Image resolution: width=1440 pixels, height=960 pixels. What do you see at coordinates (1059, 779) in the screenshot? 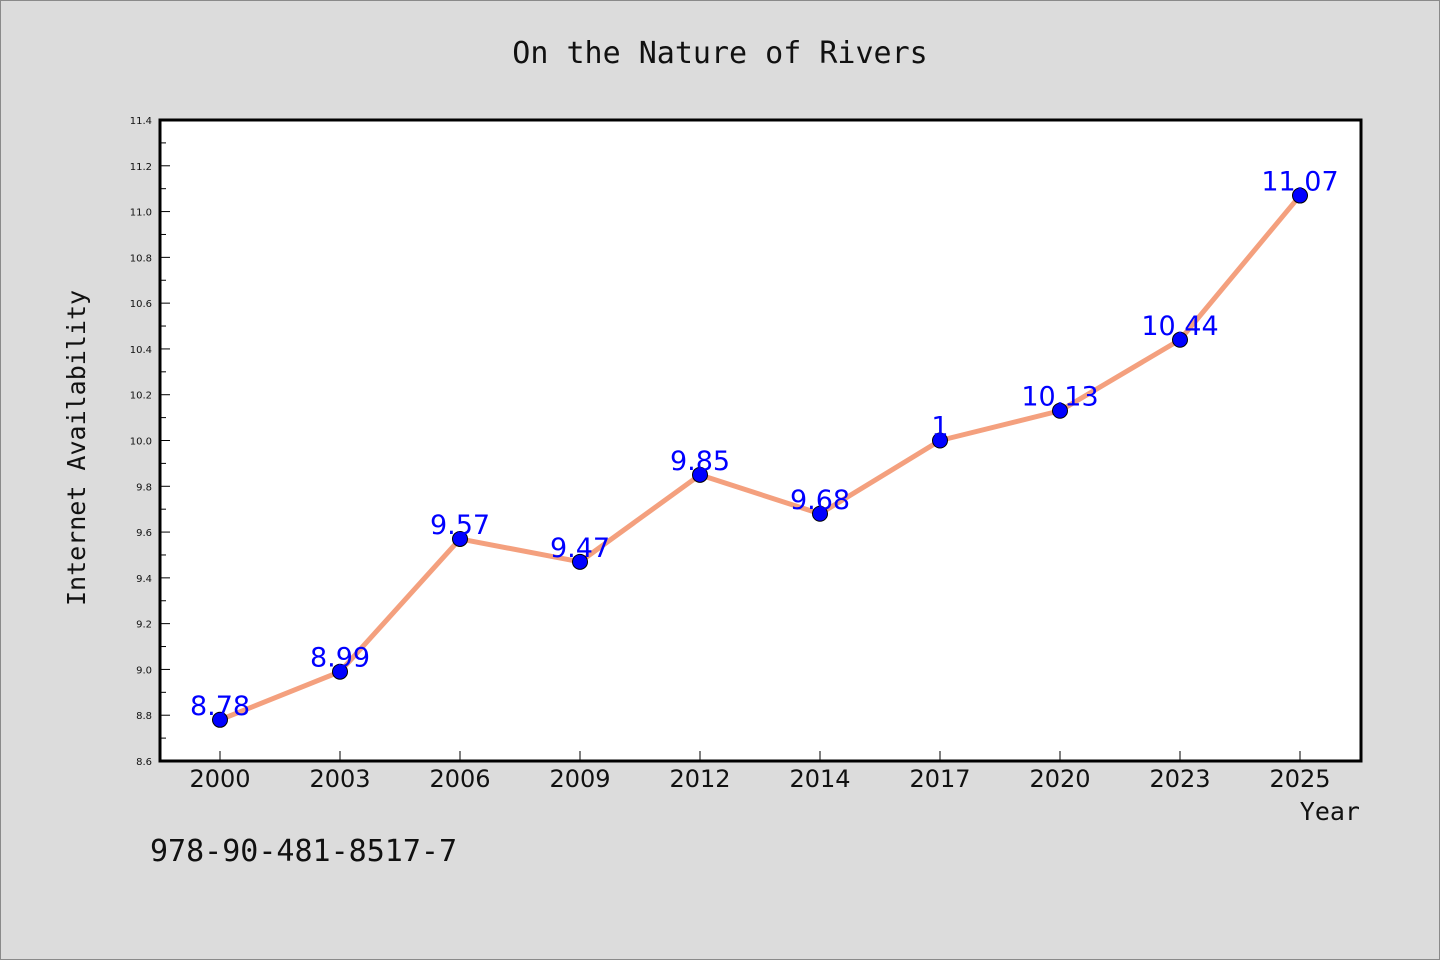
I see `x-tick-label: 2020` at bounding box center [1059, 779].